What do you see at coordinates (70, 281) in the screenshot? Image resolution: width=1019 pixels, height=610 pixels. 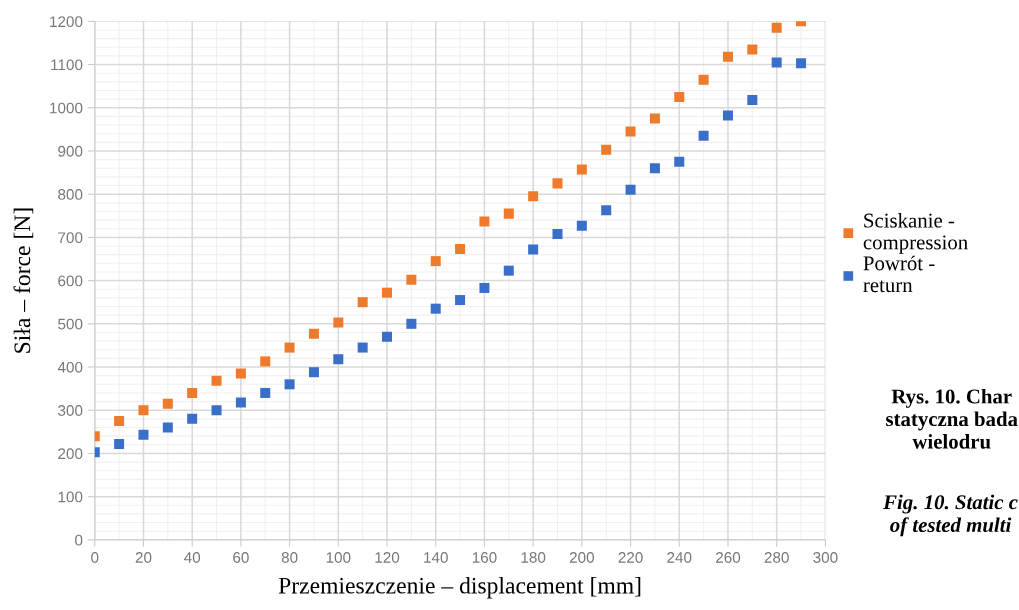 I see `y-tick-label: 600` at bounding box center [70, 281].